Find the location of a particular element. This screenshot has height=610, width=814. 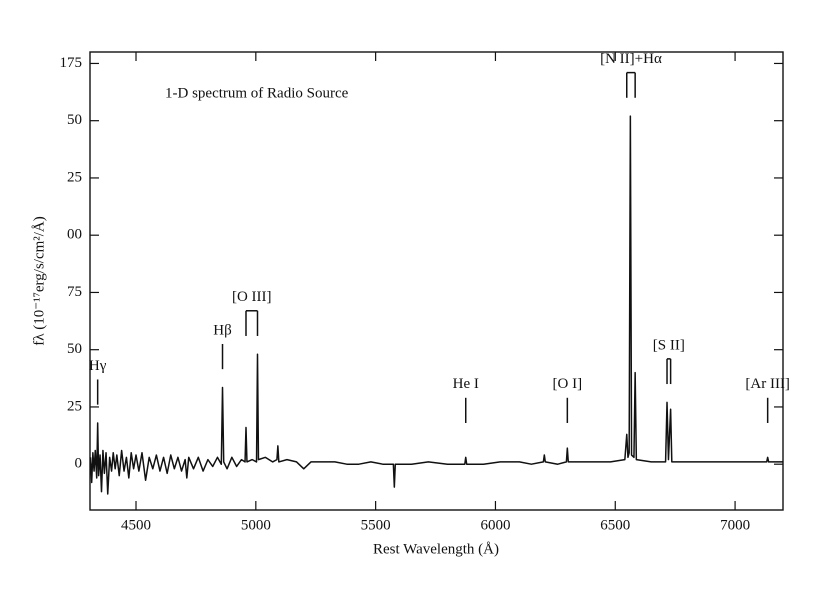

x-tick-label: 5500 is located at coordinates (376, 525).